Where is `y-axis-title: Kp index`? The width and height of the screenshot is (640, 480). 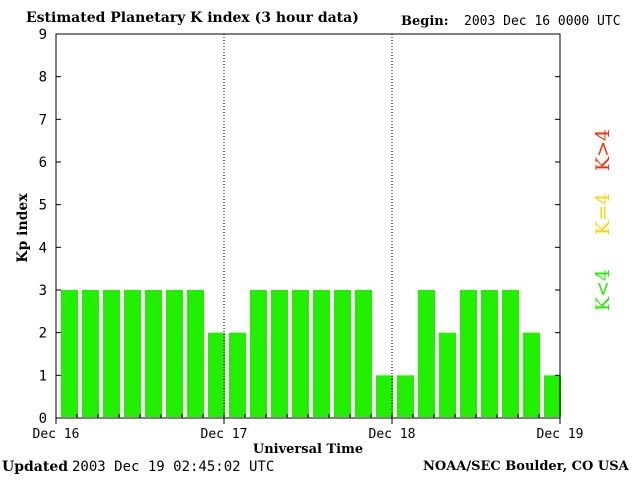 y-axis-title: Kp index is located at coordinates (23, 228).